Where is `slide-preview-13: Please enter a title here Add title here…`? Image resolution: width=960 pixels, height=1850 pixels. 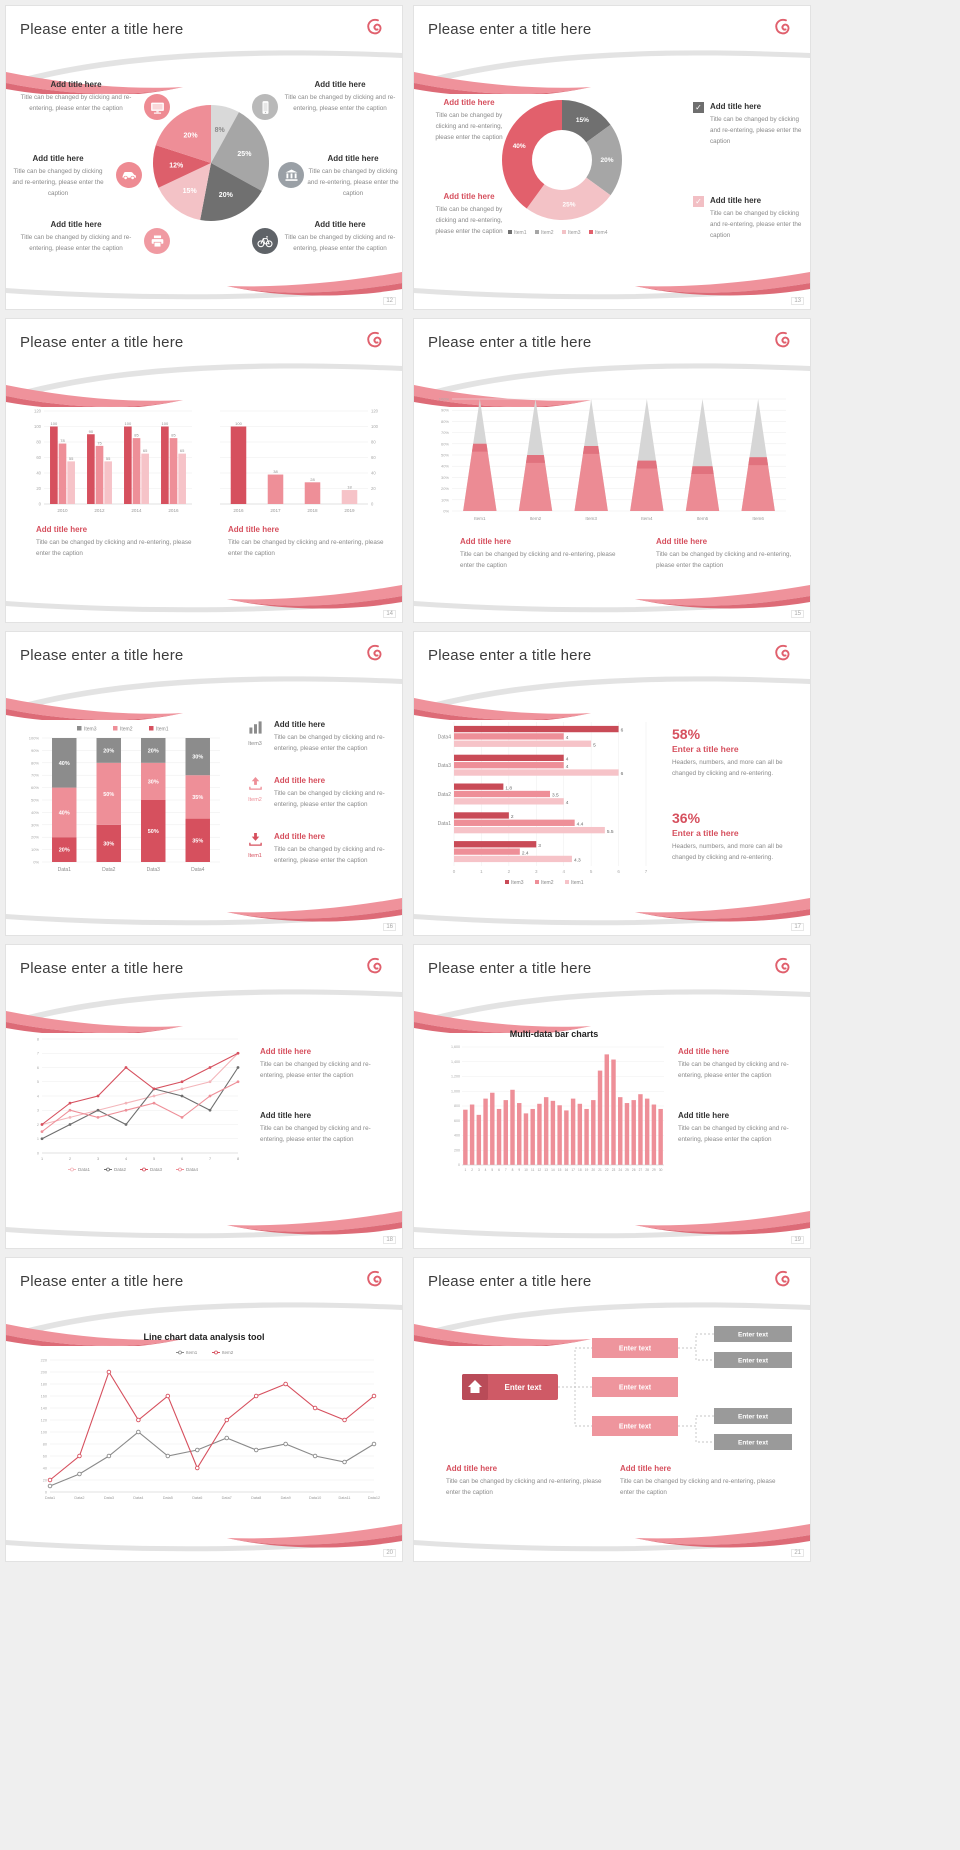 slide-preview-13: Please enter a title here Add title here… is located at coordinates (612, 157).